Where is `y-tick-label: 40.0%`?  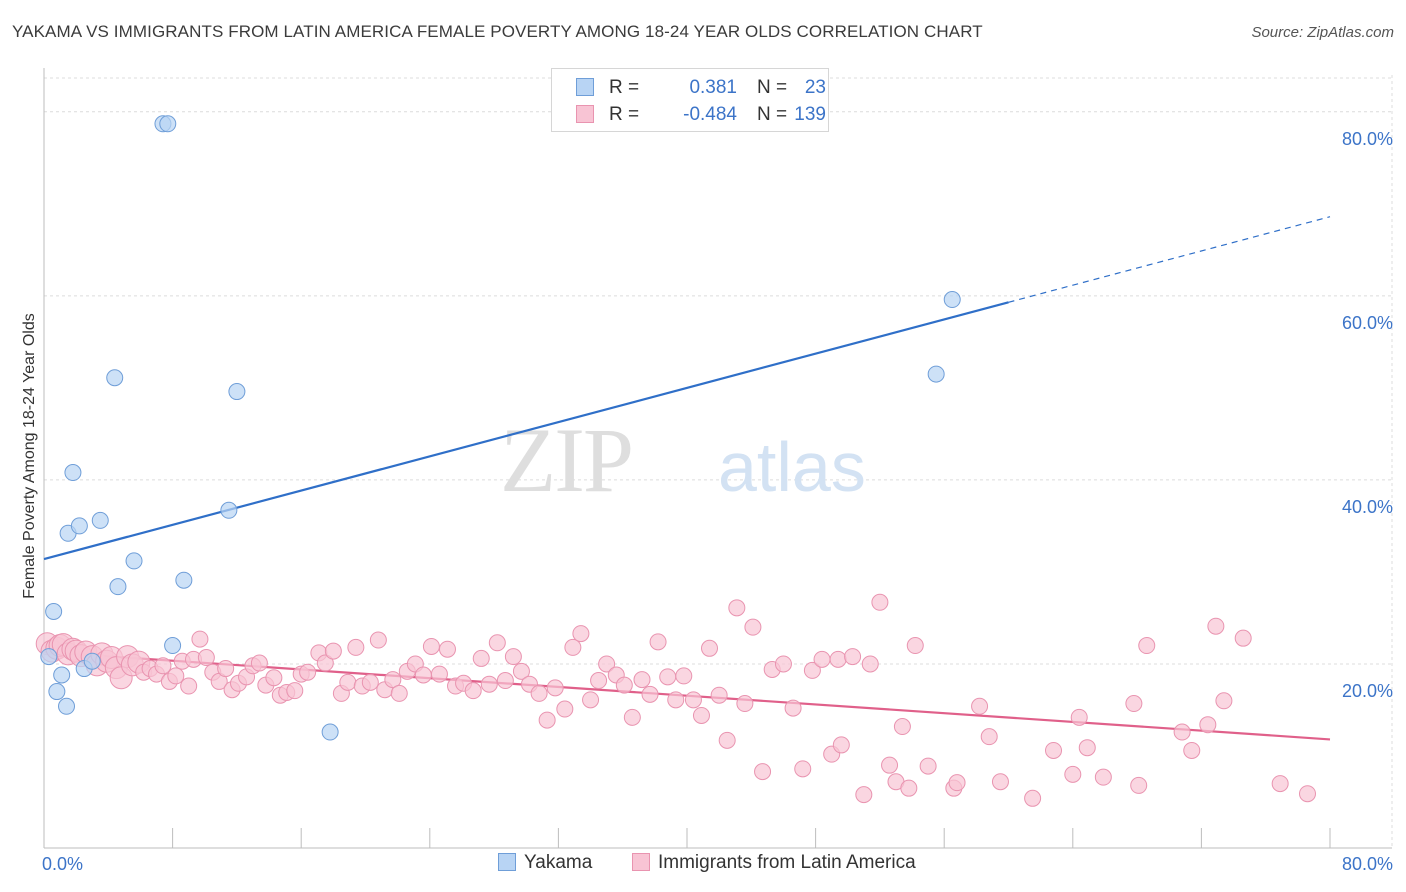 y-tick-label: 40.0% is located at coordinates (1367, 507).